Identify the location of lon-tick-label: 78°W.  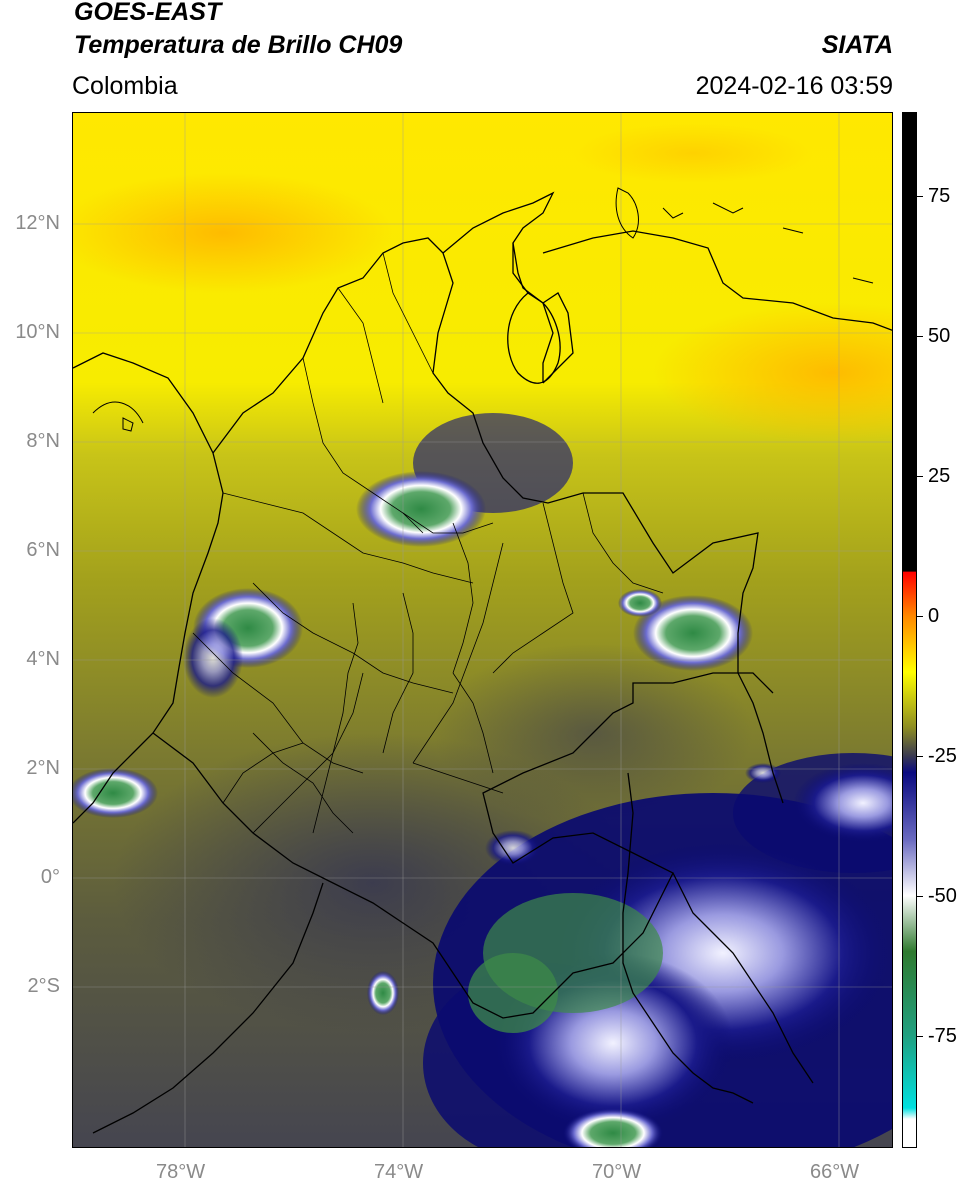
(181, 1172).